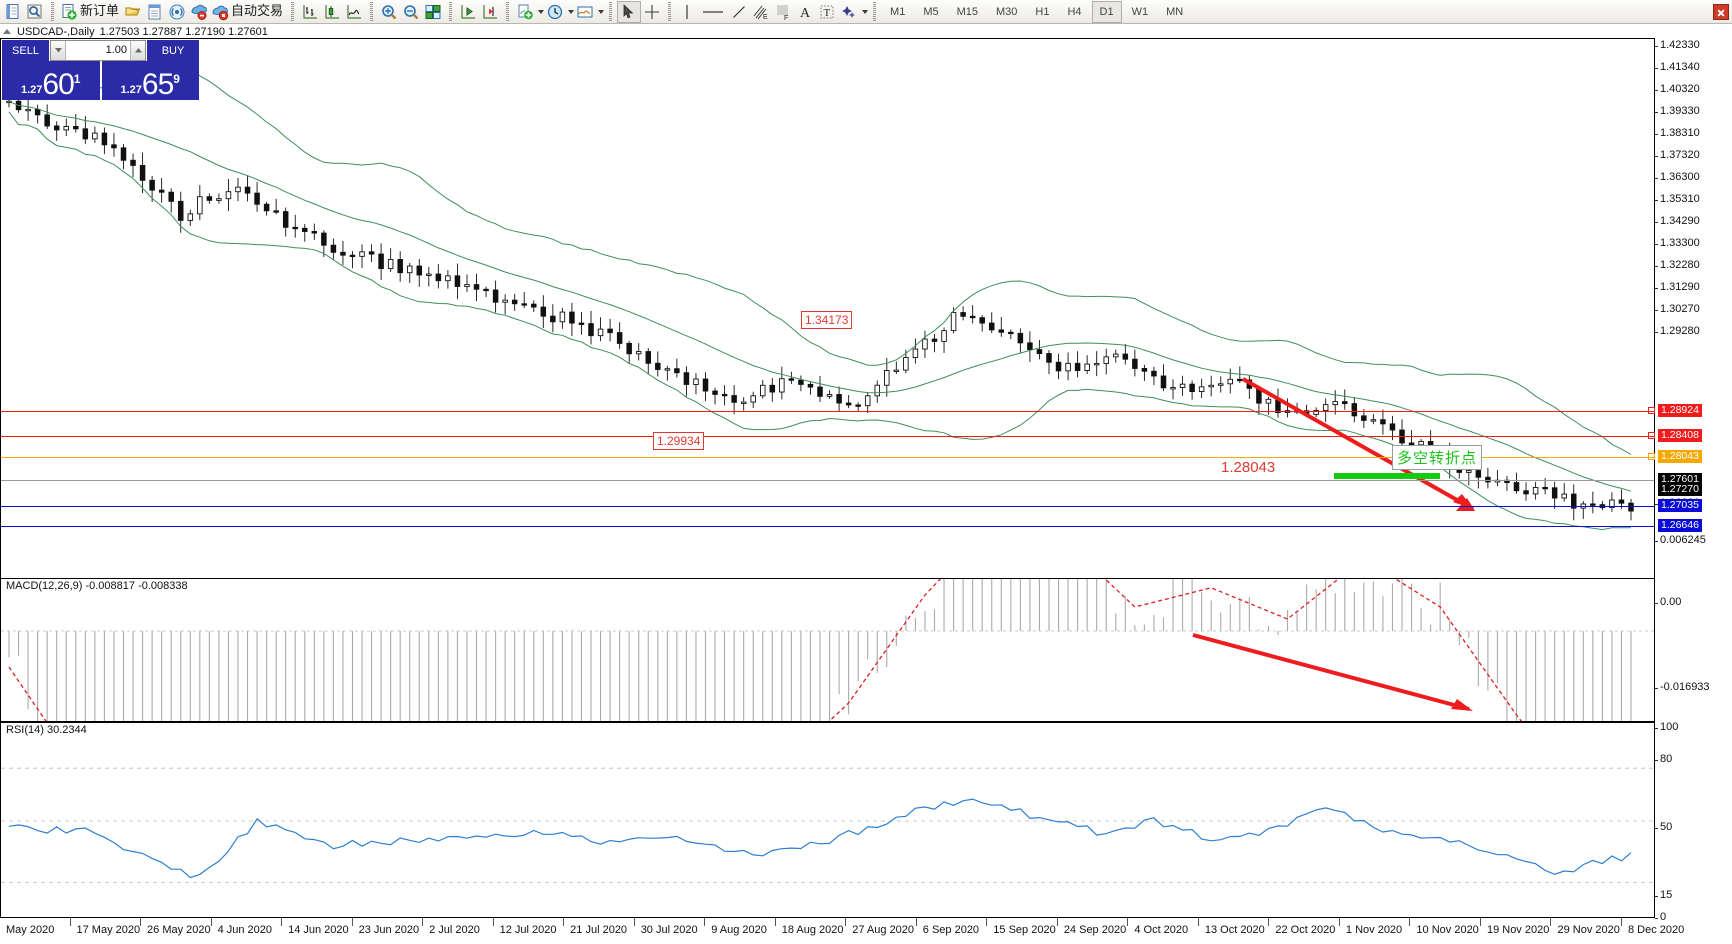 This screenshot has width=1732, height=944. Describe the element at coordinates (98, 50) in the screenshot. I see `volume-stepper: 1.00` at that location.